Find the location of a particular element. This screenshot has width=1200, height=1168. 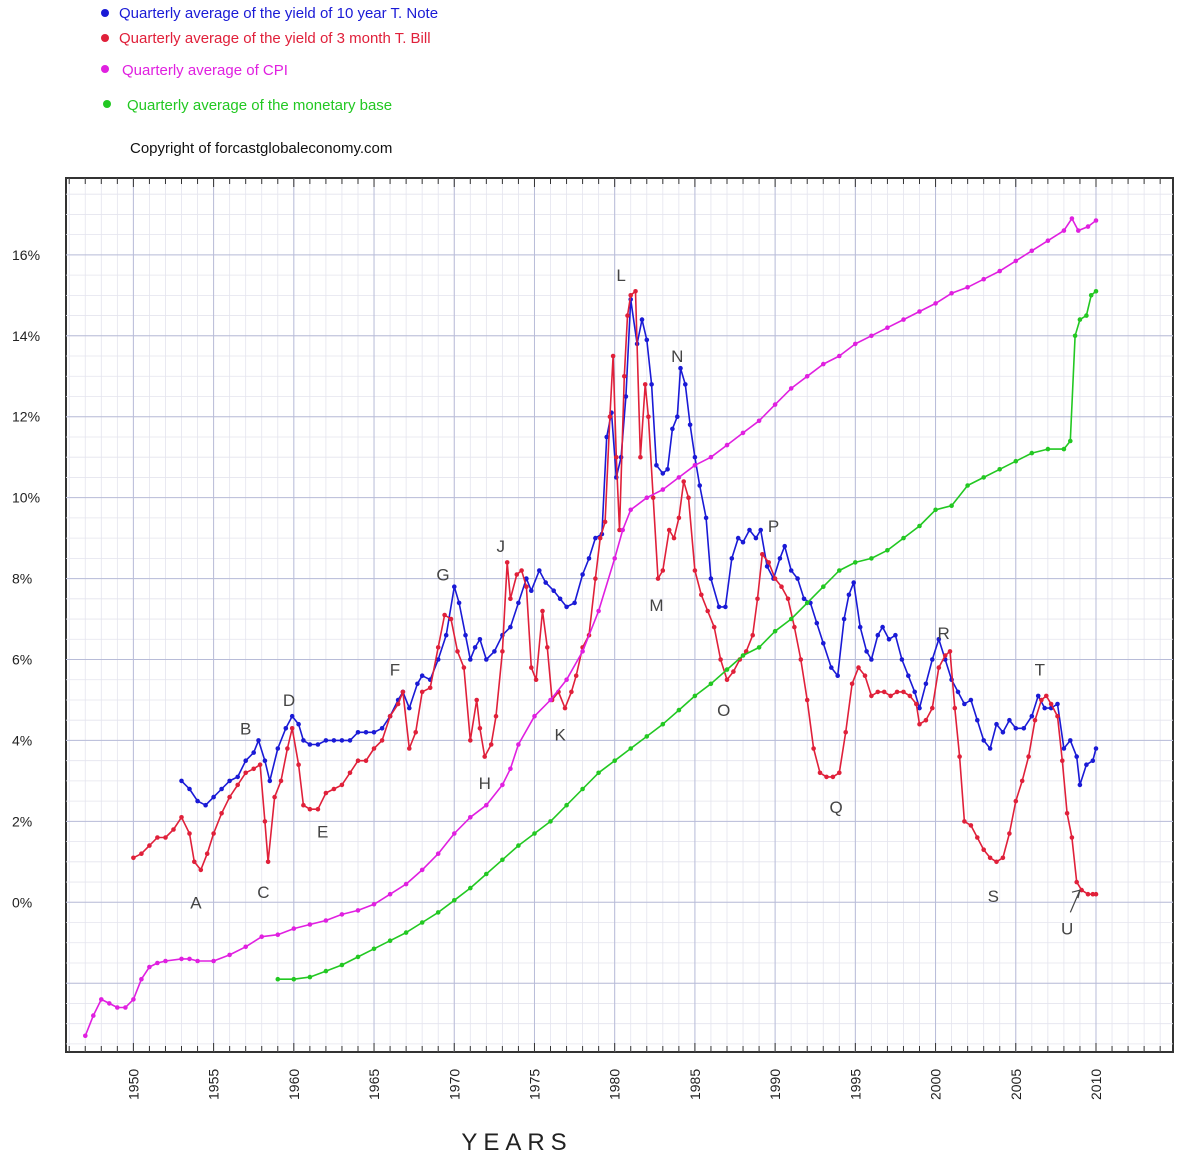

annotation-a: A is located at coordinates (196, 902).